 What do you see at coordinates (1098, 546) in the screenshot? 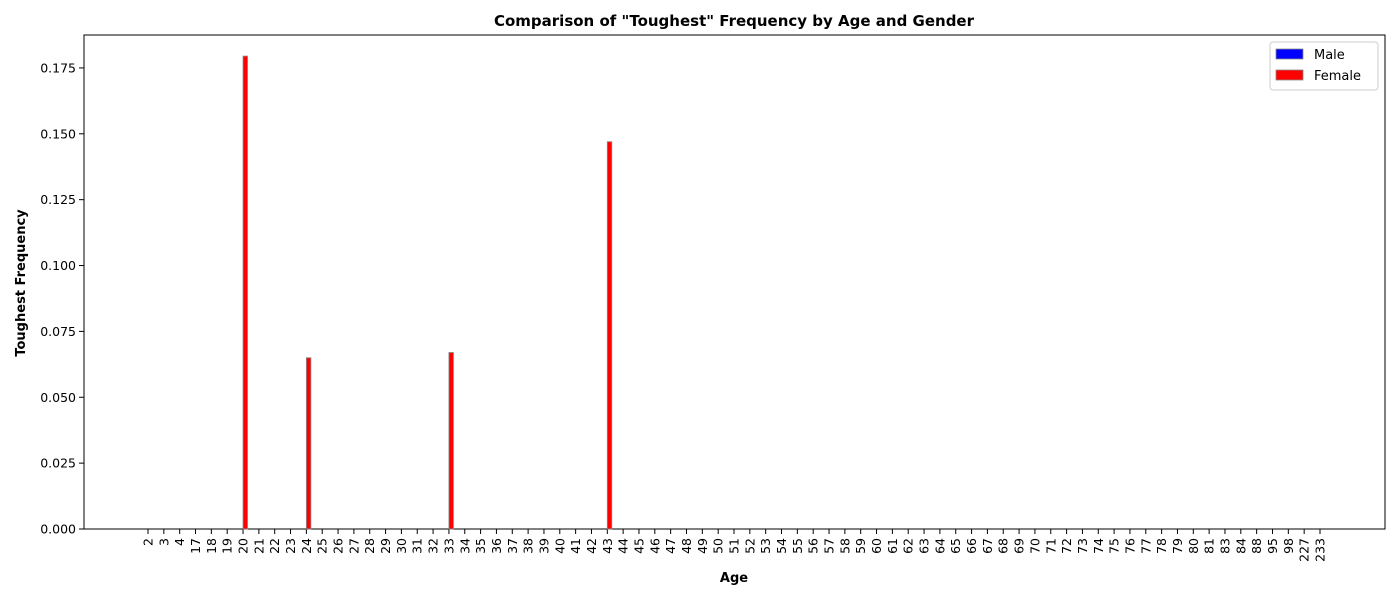
I see `x-tick-label: 74` at bounding box center [1098, 546].